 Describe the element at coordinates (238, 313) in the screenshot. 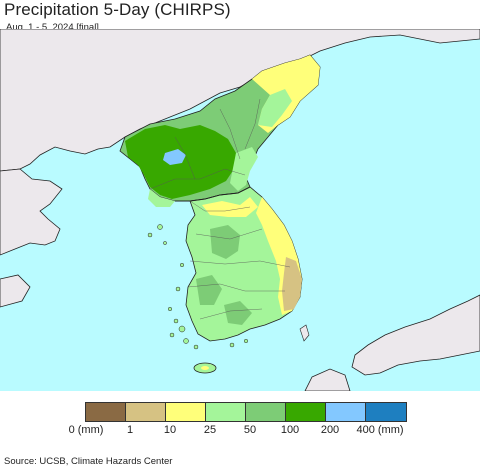

I see `sk-south-green` at that location.